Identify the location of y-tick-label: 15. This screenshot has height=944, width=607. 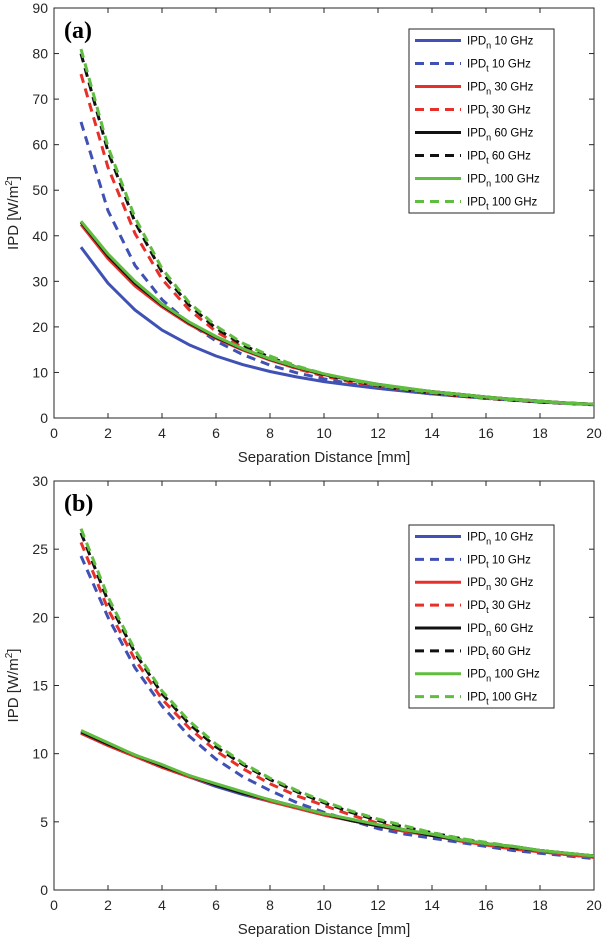
(40, 686).